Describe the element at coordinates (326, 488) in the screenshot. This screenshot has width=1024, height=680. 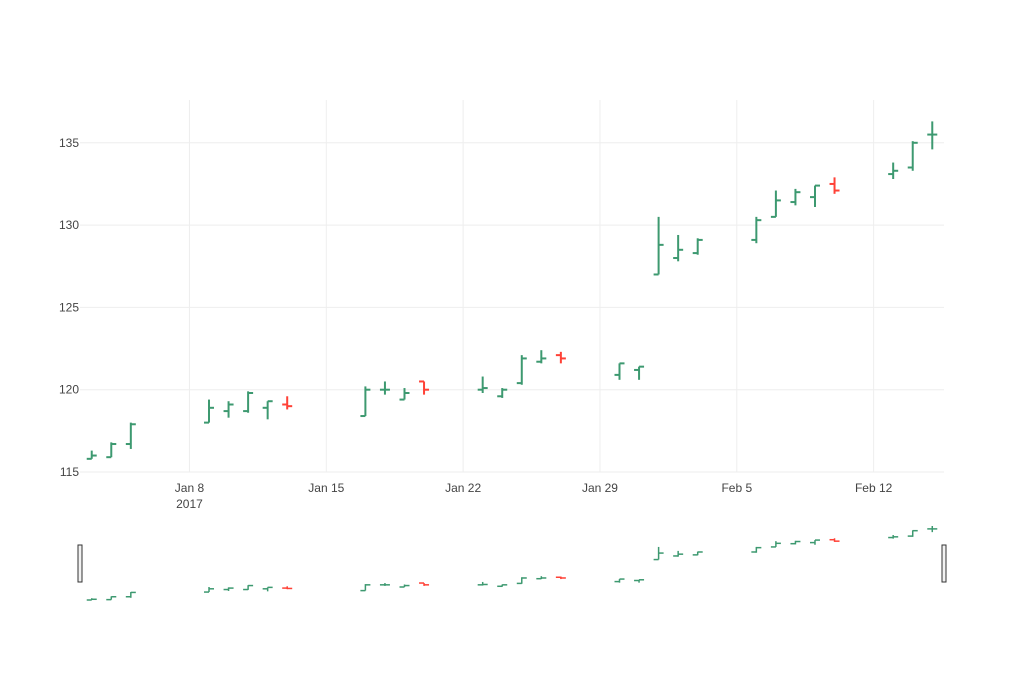
I see `x-tick-label: Jan 15` at that location.